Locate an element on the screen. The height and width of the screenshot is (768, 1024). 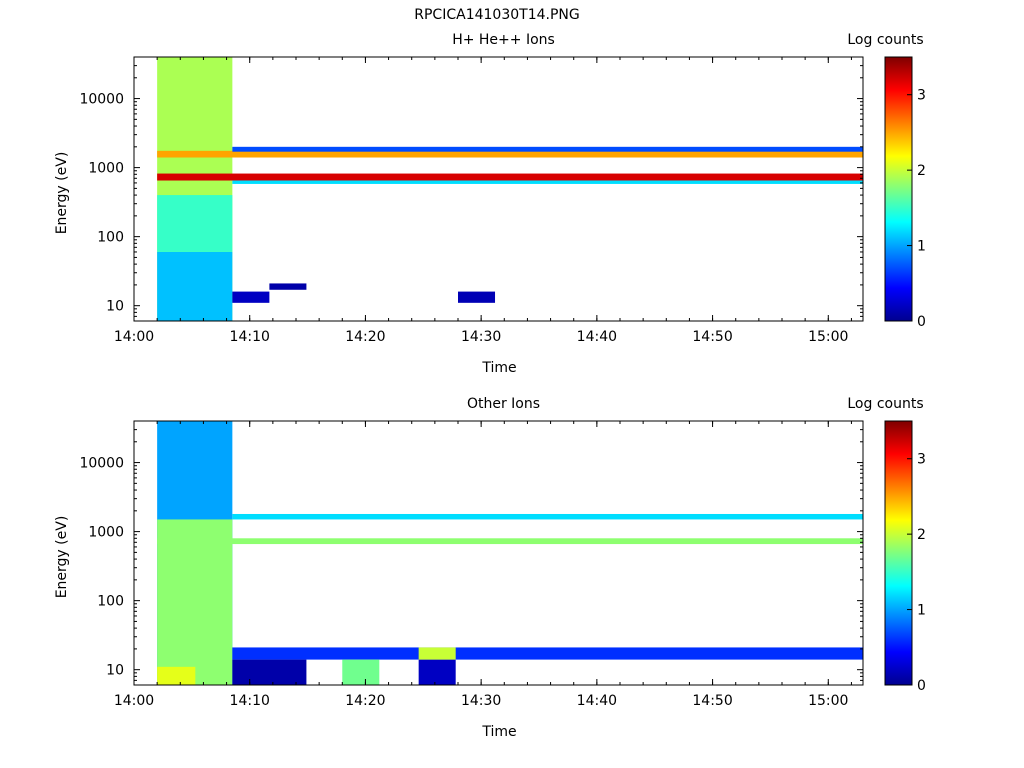
panel-title: Other Ions is located at coordinates (503, 404).